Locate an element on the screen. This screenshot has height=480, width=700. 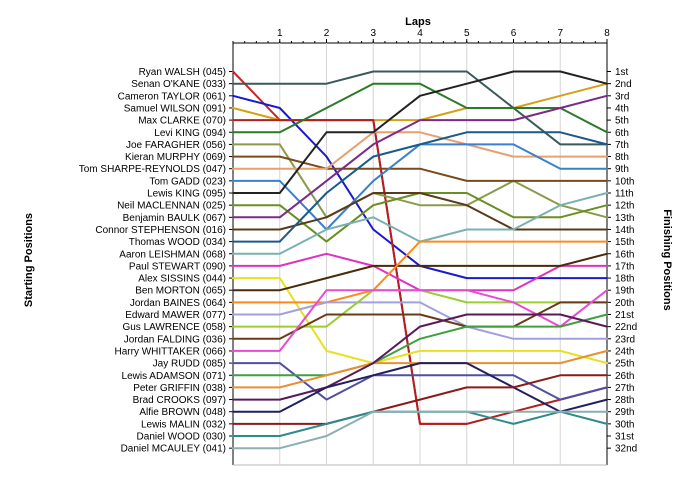
finishing-position-label: 7th is located at coordinates (622, 145).